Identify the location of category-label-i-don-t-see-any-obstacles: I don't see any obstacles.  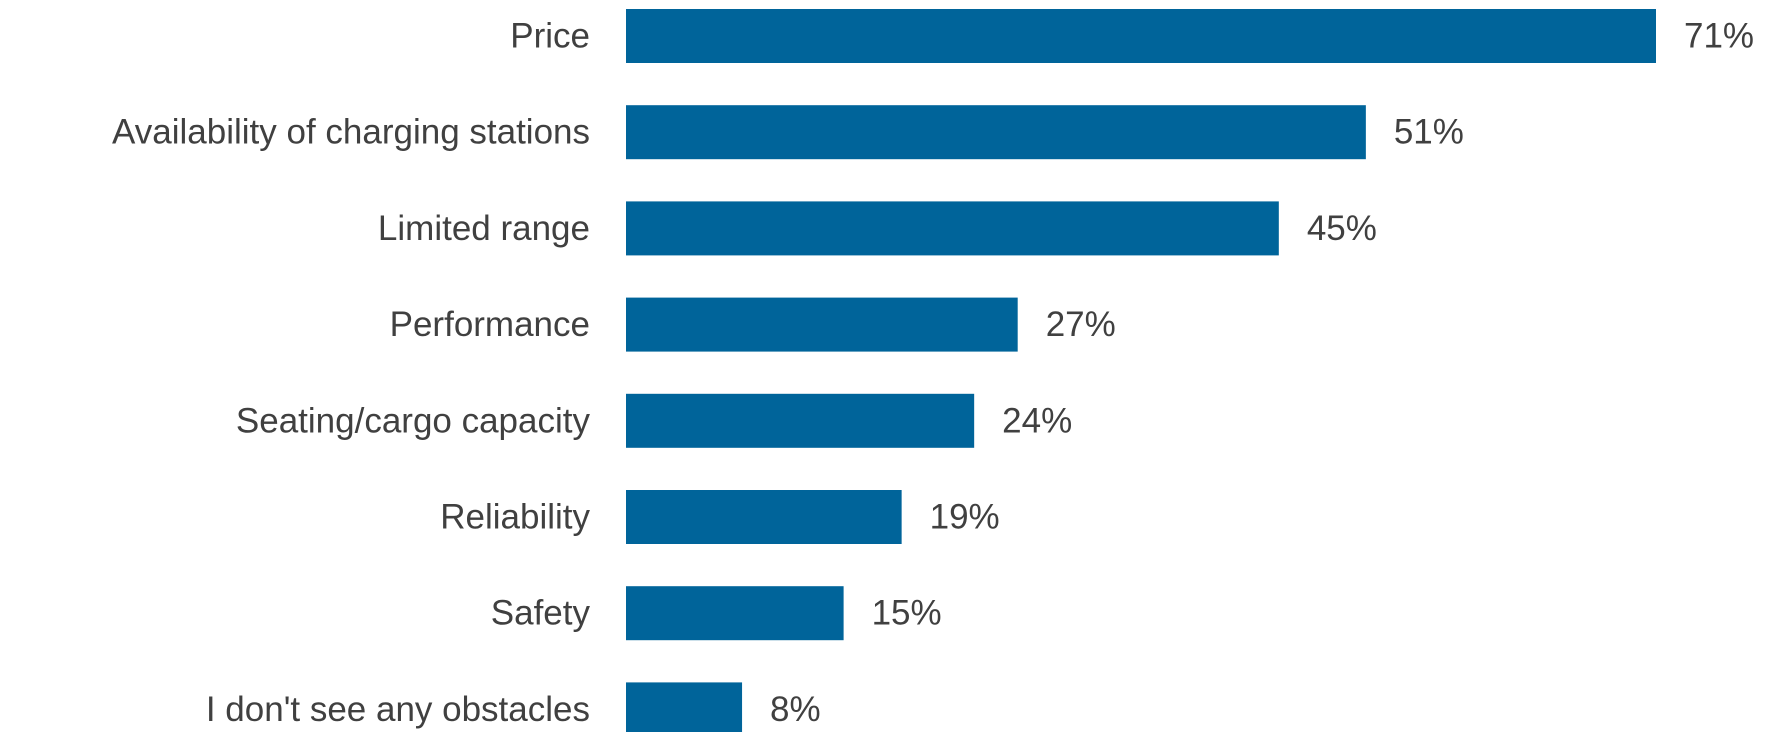
(398, 709).